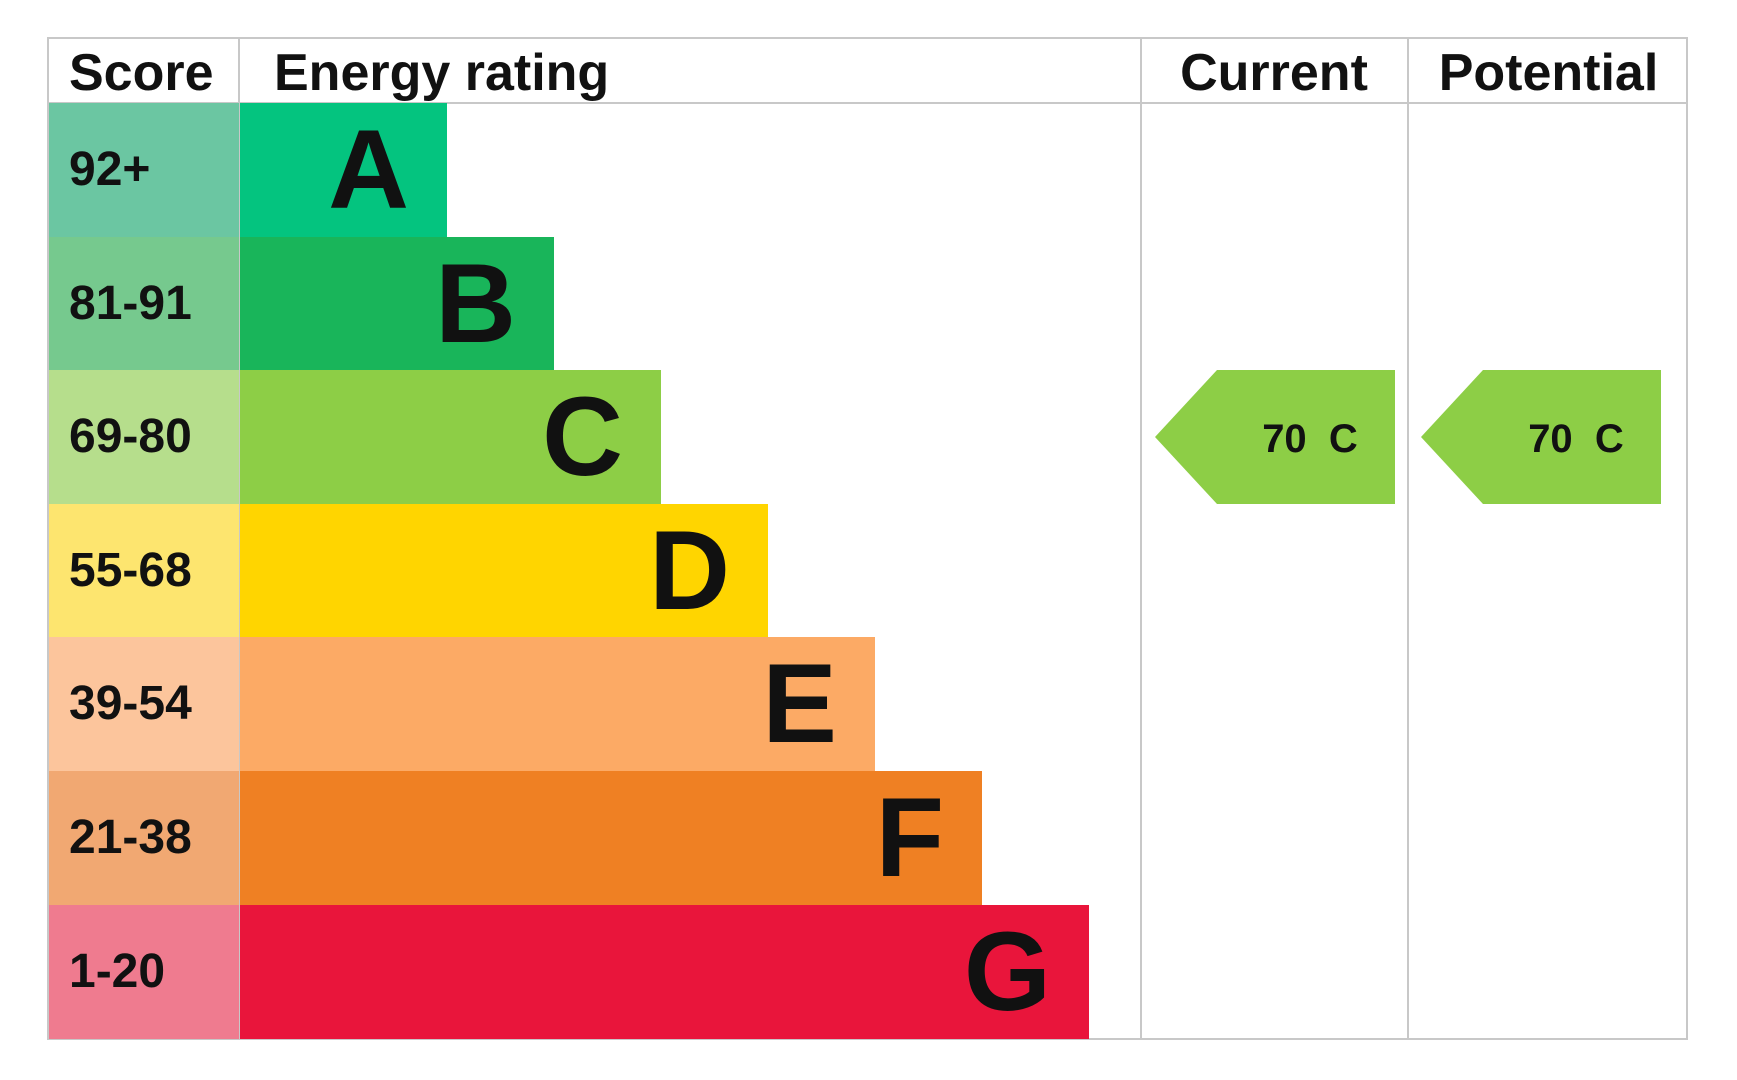 This screenshot has height=1080, width=1737. What do you see at coordinates (144, 570) in the screenshot?
I see `score-cell: 55-68` at bounding box center [144, 570].